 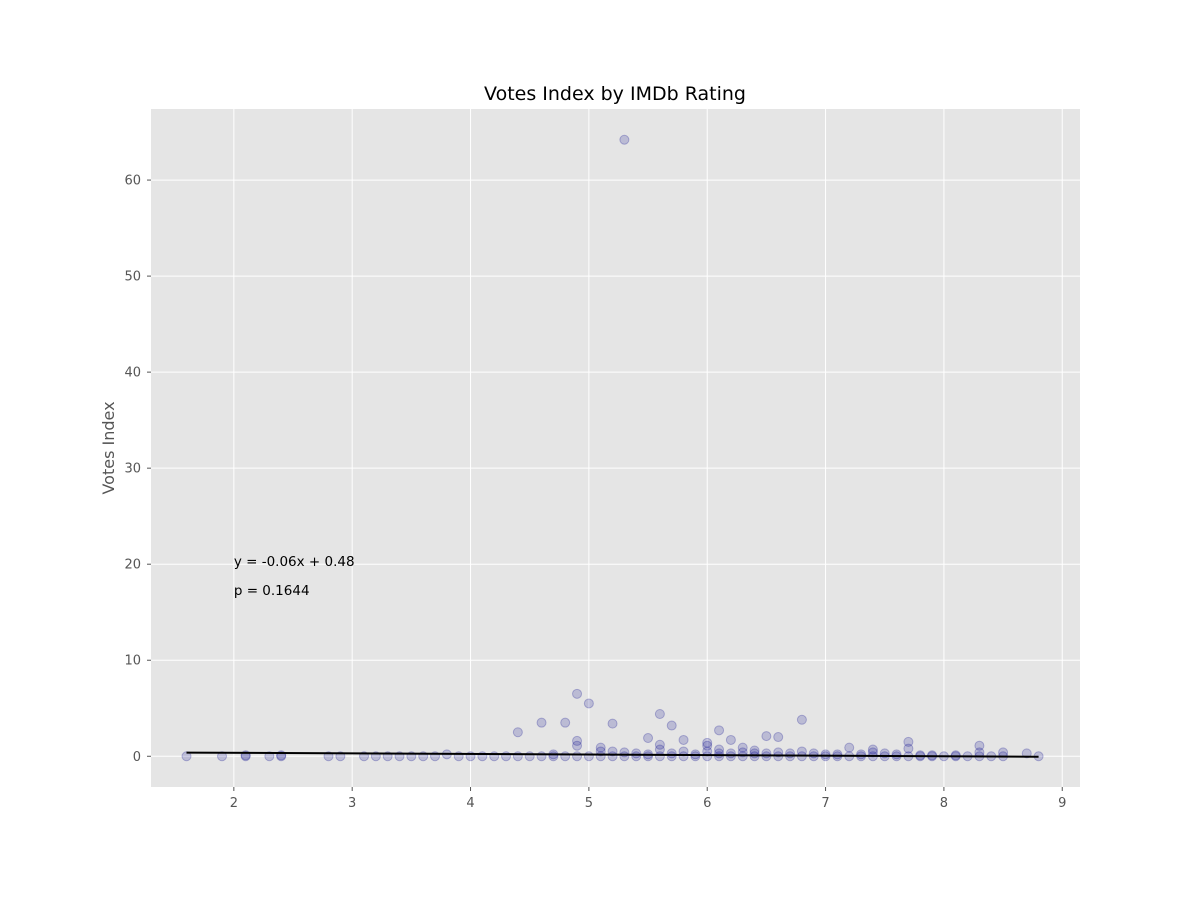 I want to click on y-axis-label: Votes Index, so click(x=108, y=447).